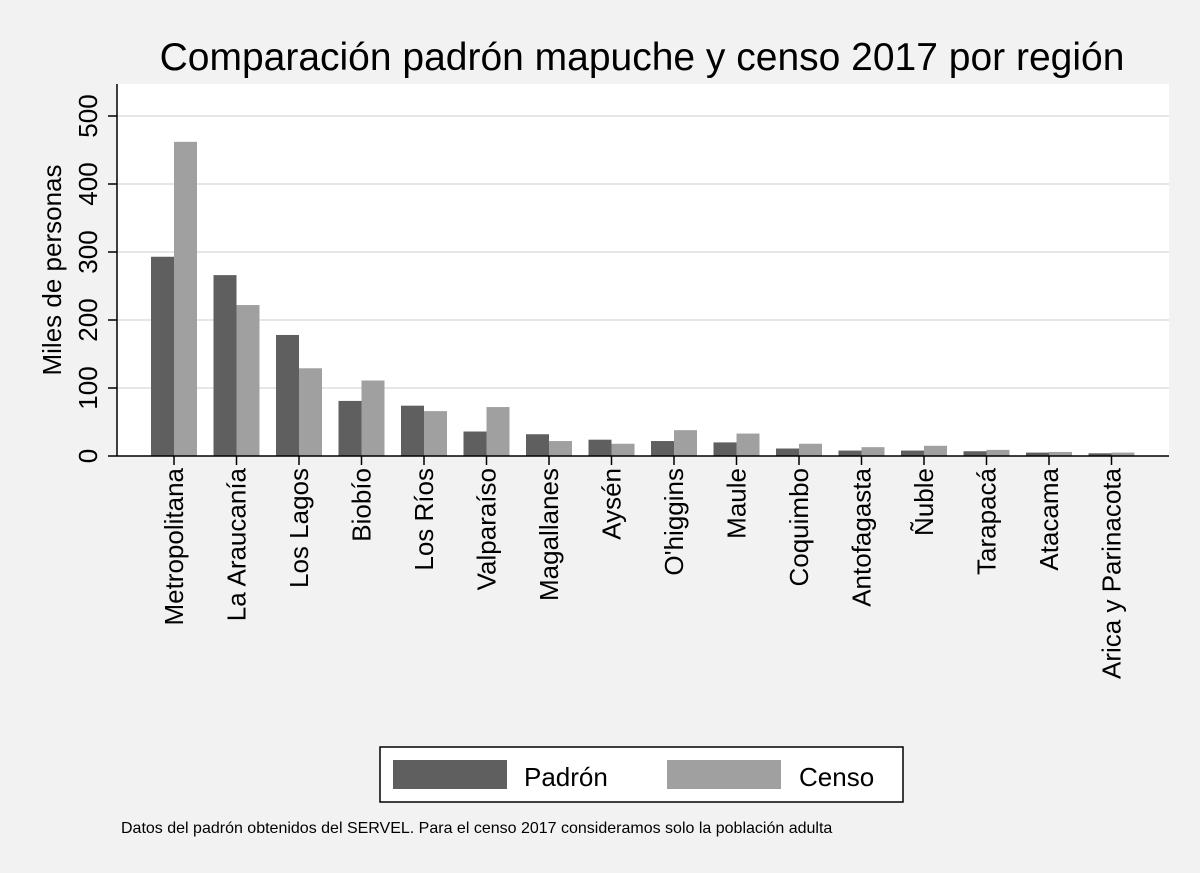  I want to click on legend-swatch-padron, so click(450, 774).